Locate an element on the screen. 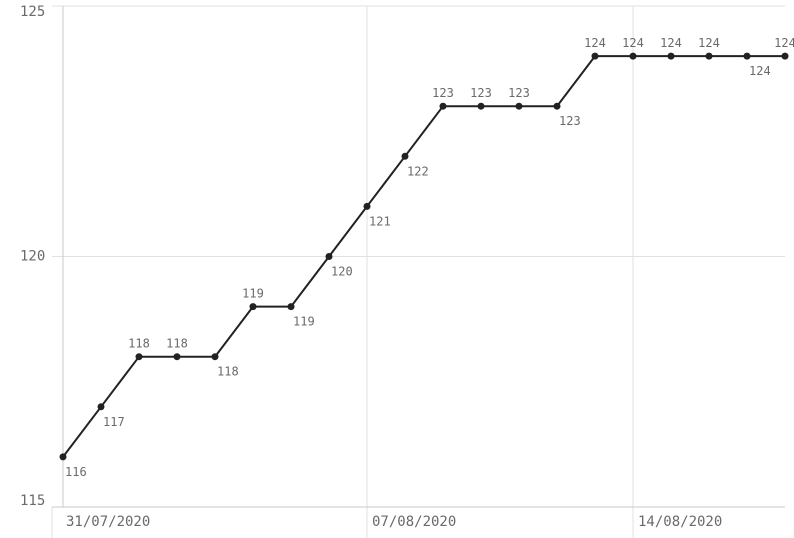 The image size is (794, 538). data-label: 116 is located at coordinates (76, 472).